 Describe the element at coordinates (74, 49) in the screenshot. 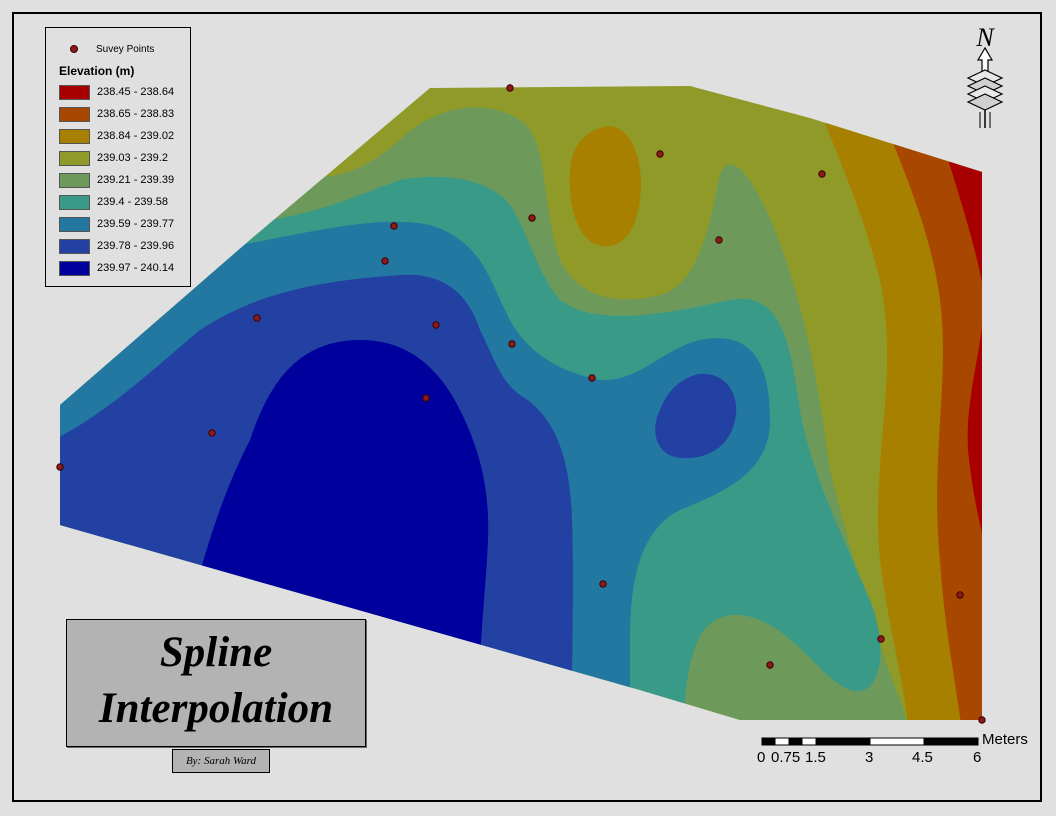

I see `survey-point-symbol-icon` at that location.